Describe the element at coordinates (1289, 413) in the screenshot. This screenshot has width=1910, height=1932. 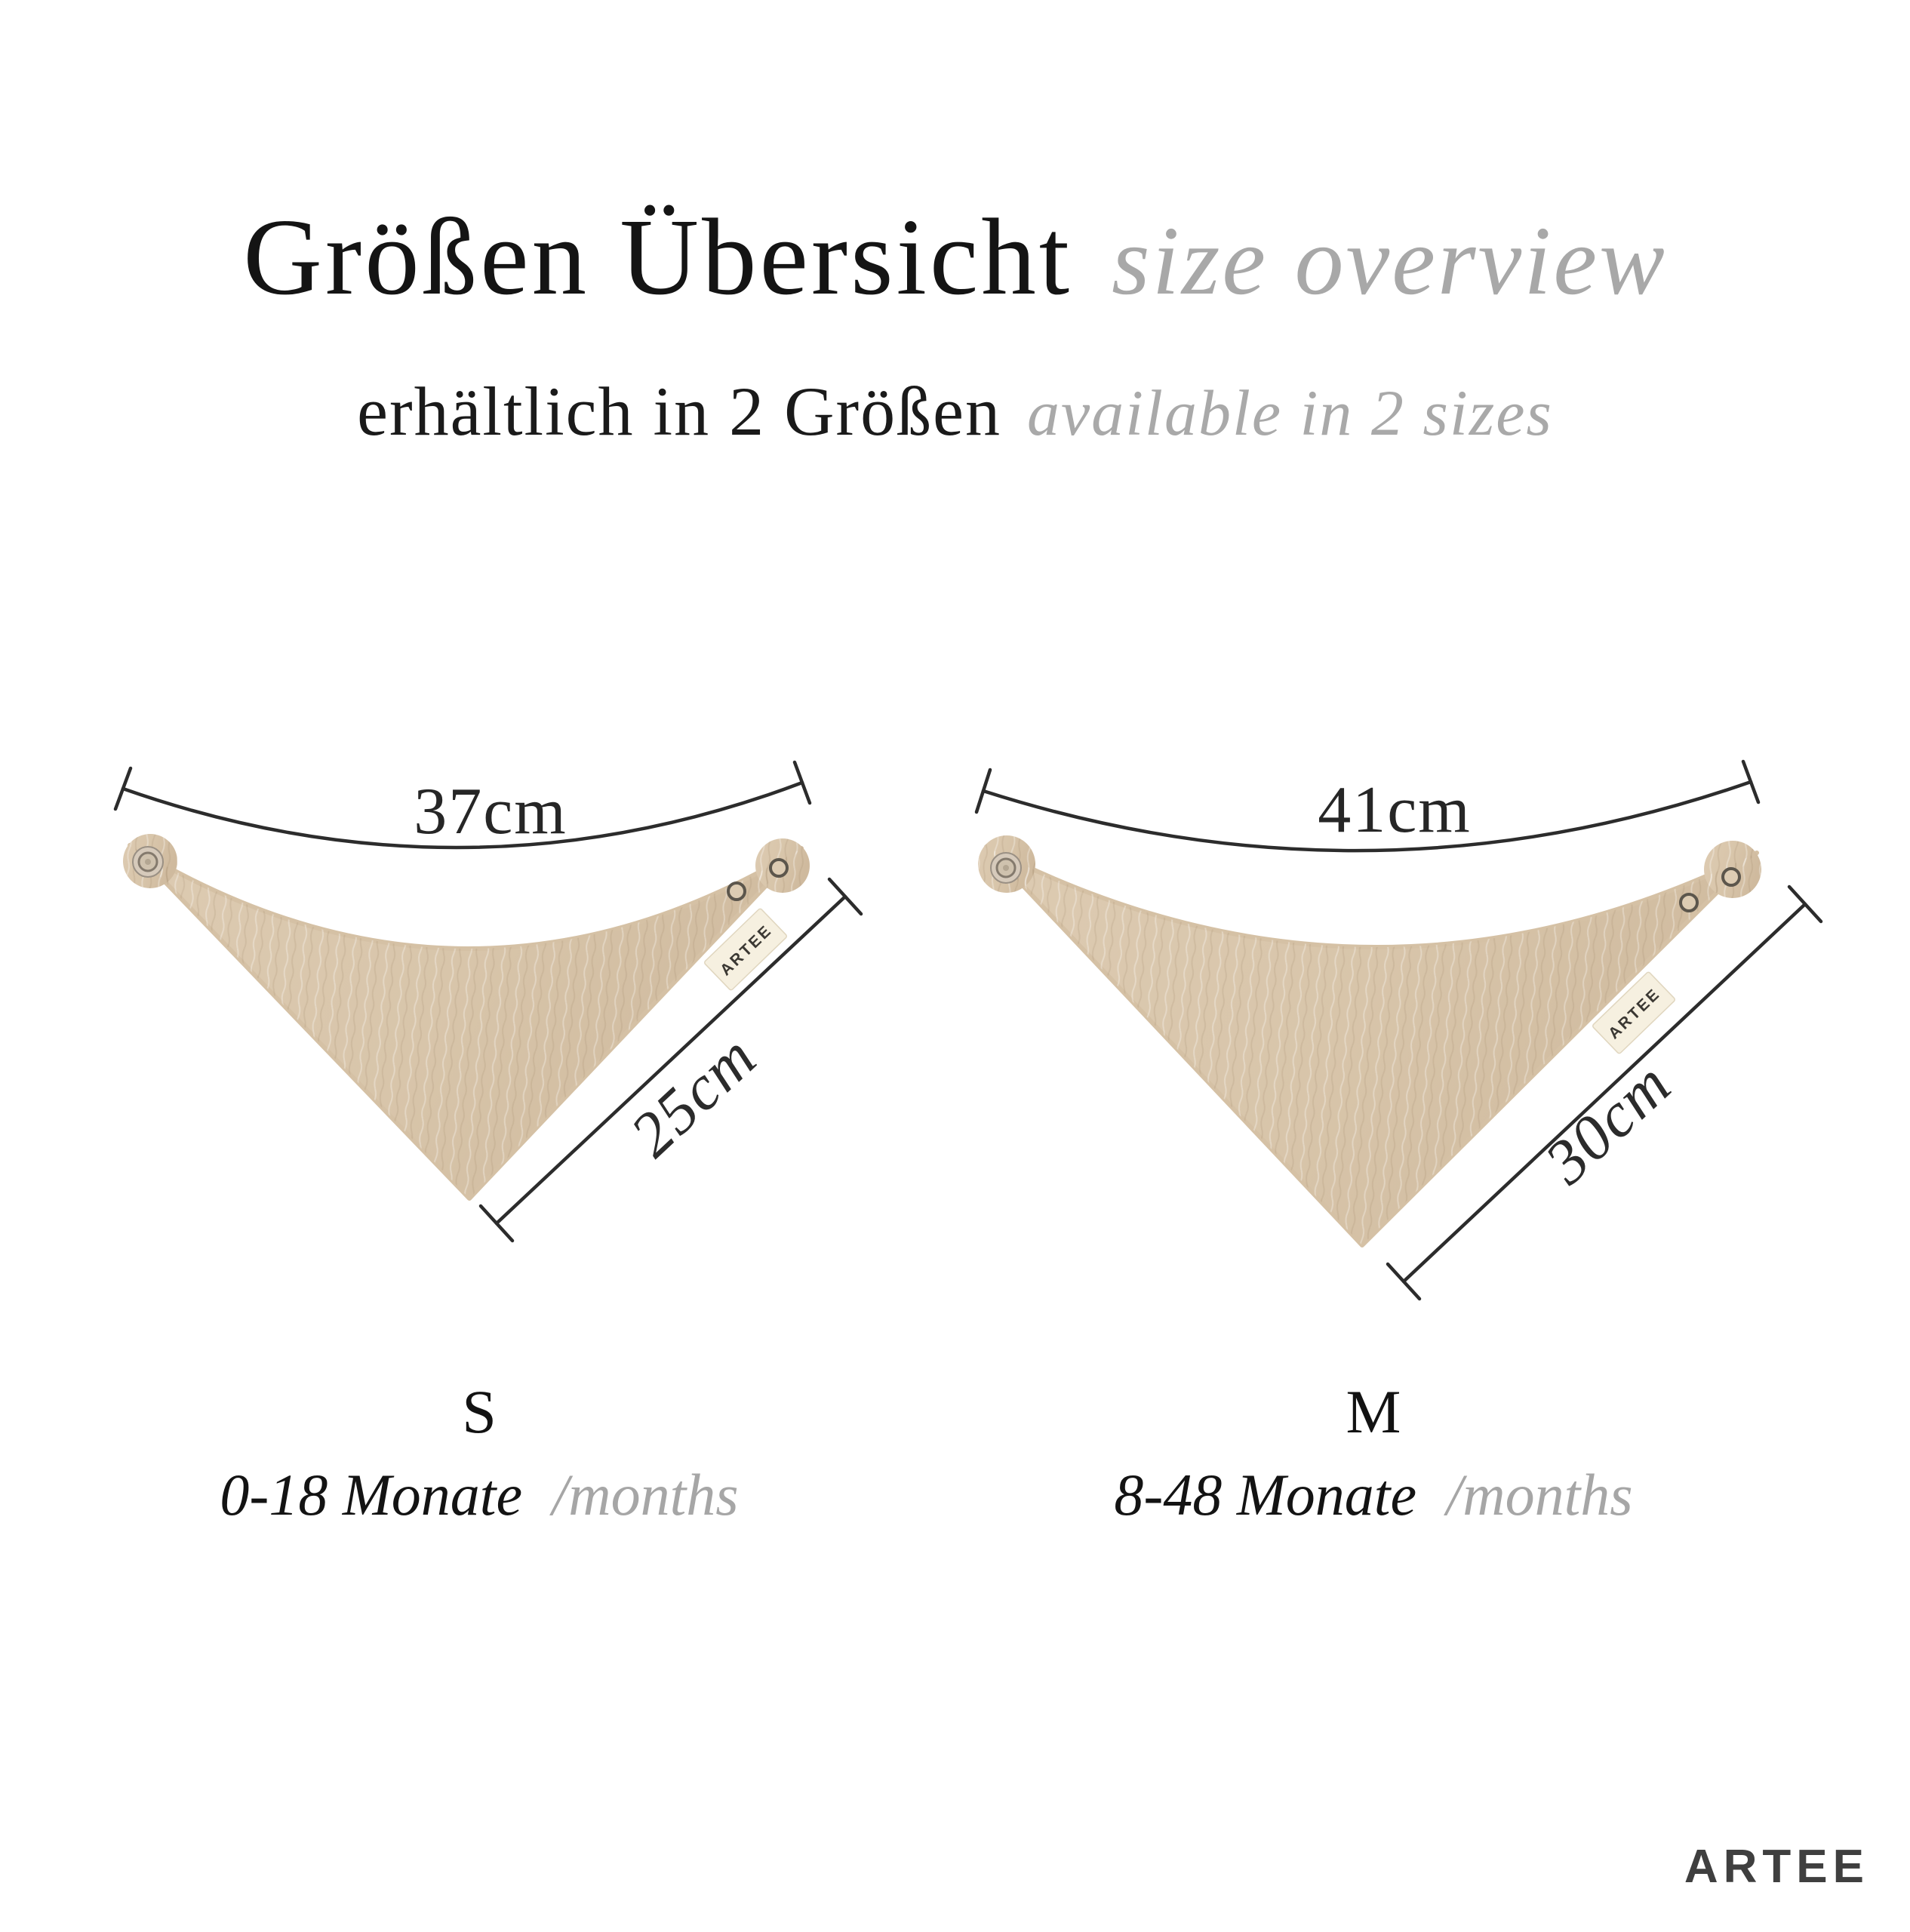
I see `subtitle-english: available in 2 sizes` at that location.